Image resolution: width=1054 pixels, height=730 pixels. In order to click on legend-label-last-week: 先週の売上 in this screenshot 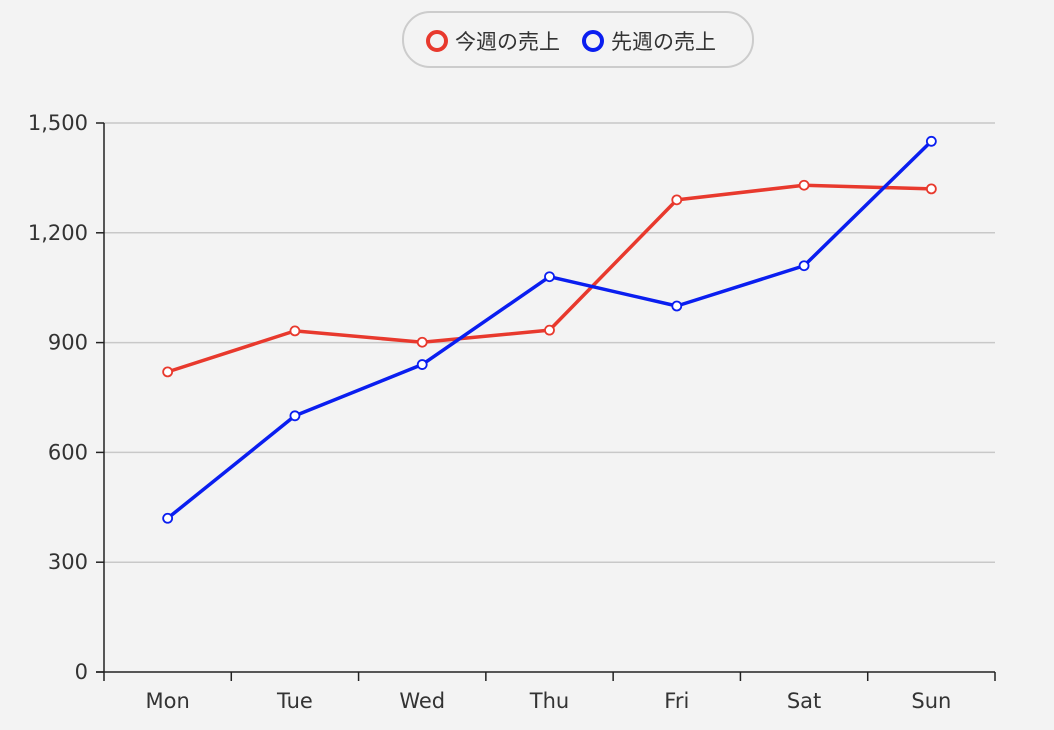, I will do `click(663, 42)`.